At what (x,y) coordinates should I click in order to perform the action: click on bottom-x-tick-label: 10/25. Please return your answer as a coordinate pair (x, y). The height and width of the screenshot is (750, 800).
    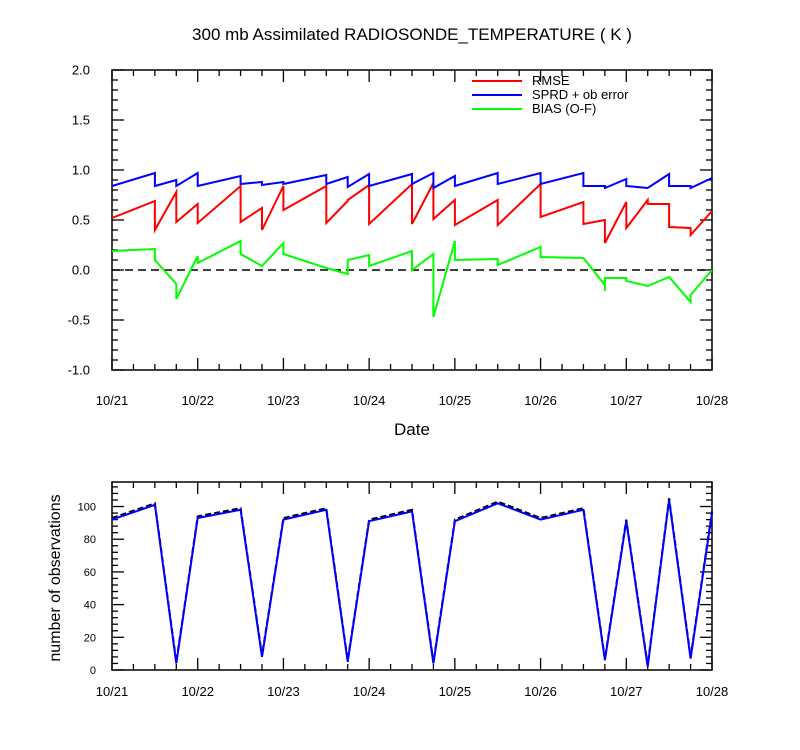
    Looking at the image, I should click on (455, 691).